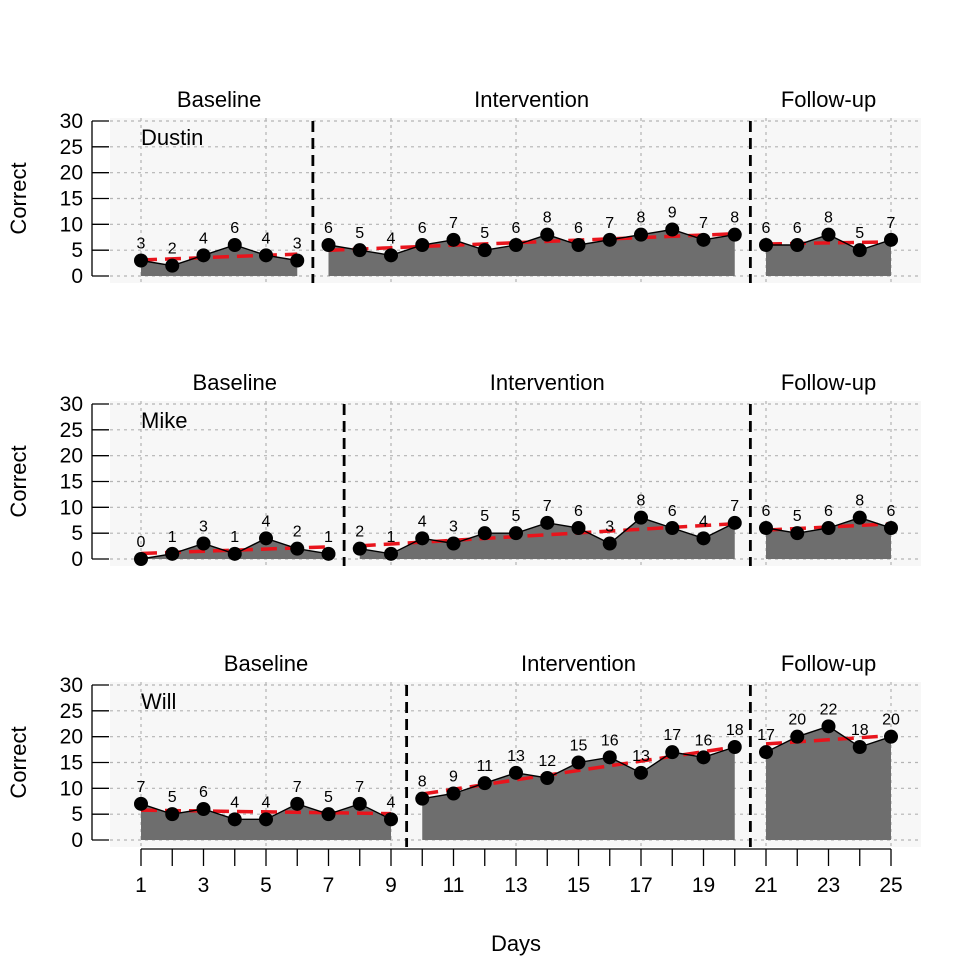 Image resolution: width=960 pixels, height=960 pixels. Describe the element at coordinates (829, 709) in the screenshot. I see `data-value-label: 22` at that location.